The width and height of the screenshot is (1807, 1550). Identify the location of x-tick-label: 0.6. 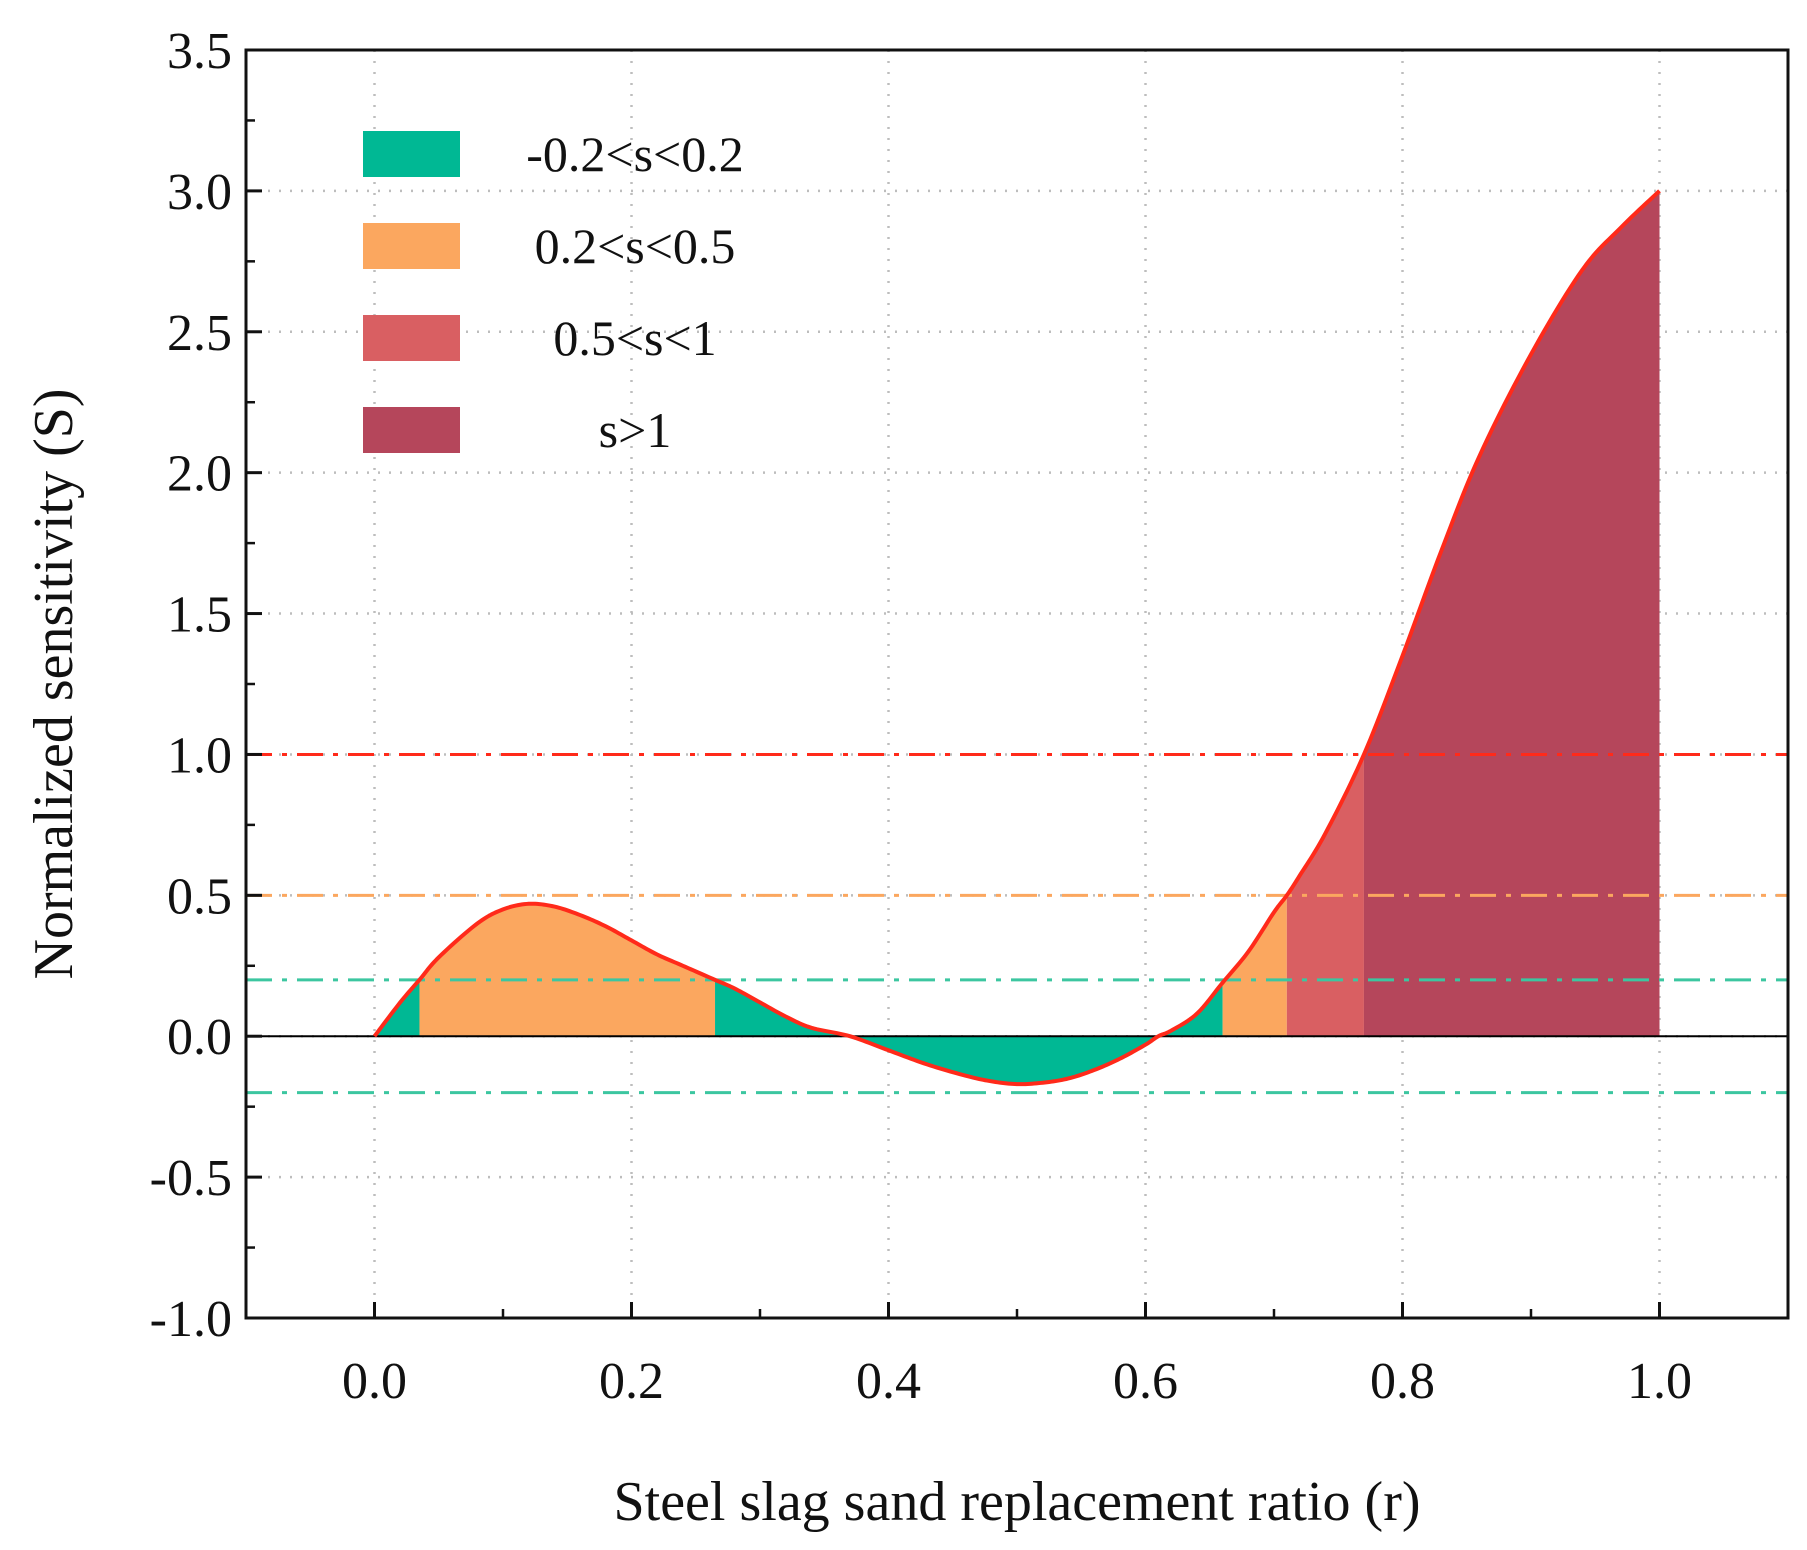
(1145, 1381).